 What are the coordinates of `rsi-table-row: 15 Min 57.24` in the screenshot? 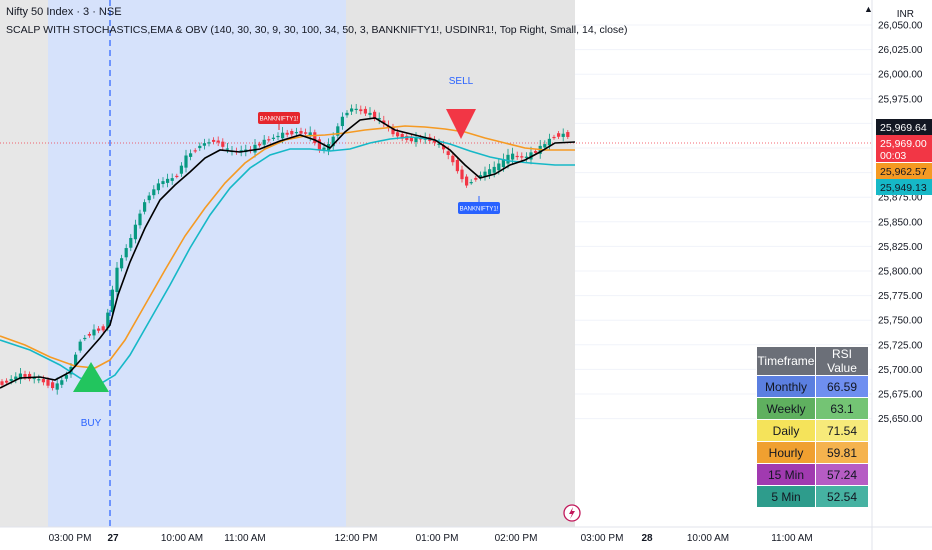 It's located at (812, 474).